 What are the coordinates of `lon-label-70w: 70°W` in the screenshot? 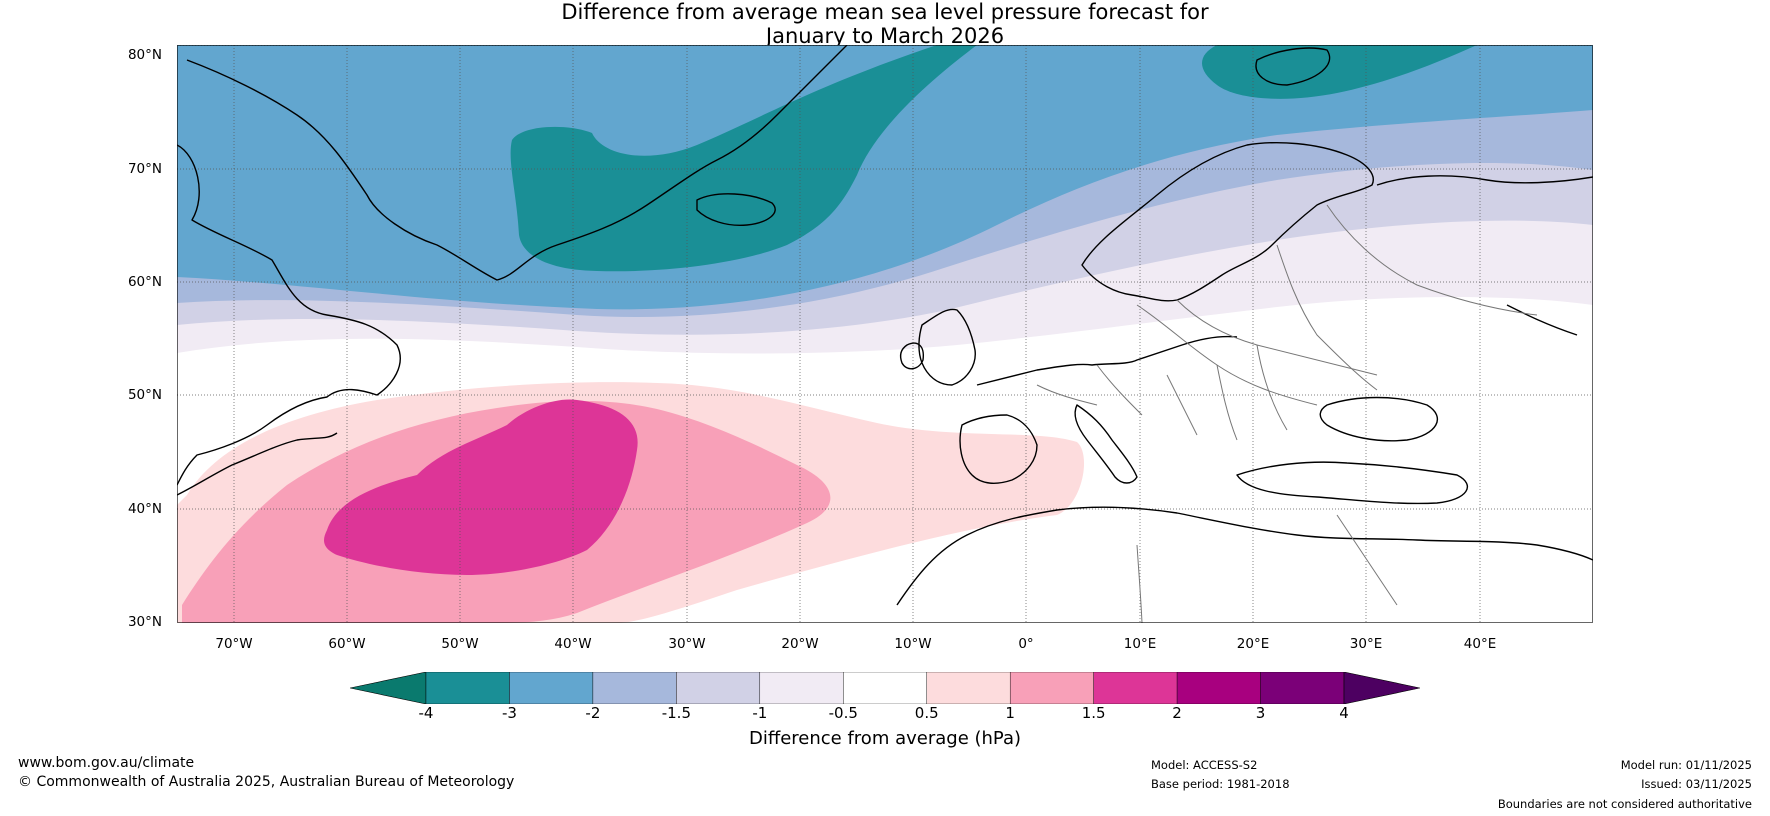 It's located at (234, 644).